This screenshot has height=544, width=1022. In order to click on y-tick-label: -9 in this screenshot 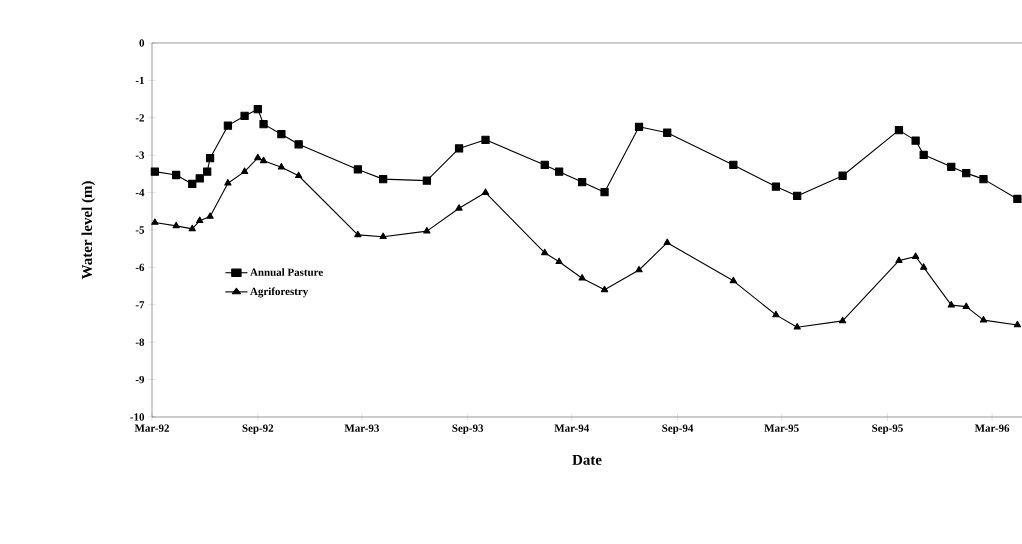, I will do `click(140, 379)`.